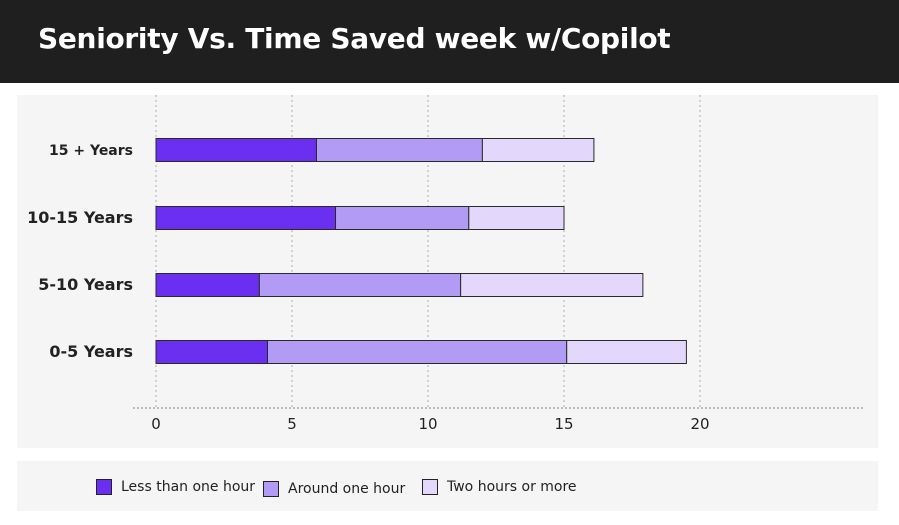 Image resolution: width=899 pixels, height=525 pixels. What do you see at coordinates (91, 151) in the screenshot?
I see `category-label: 15 + Years` at bounding box center [91, 151].